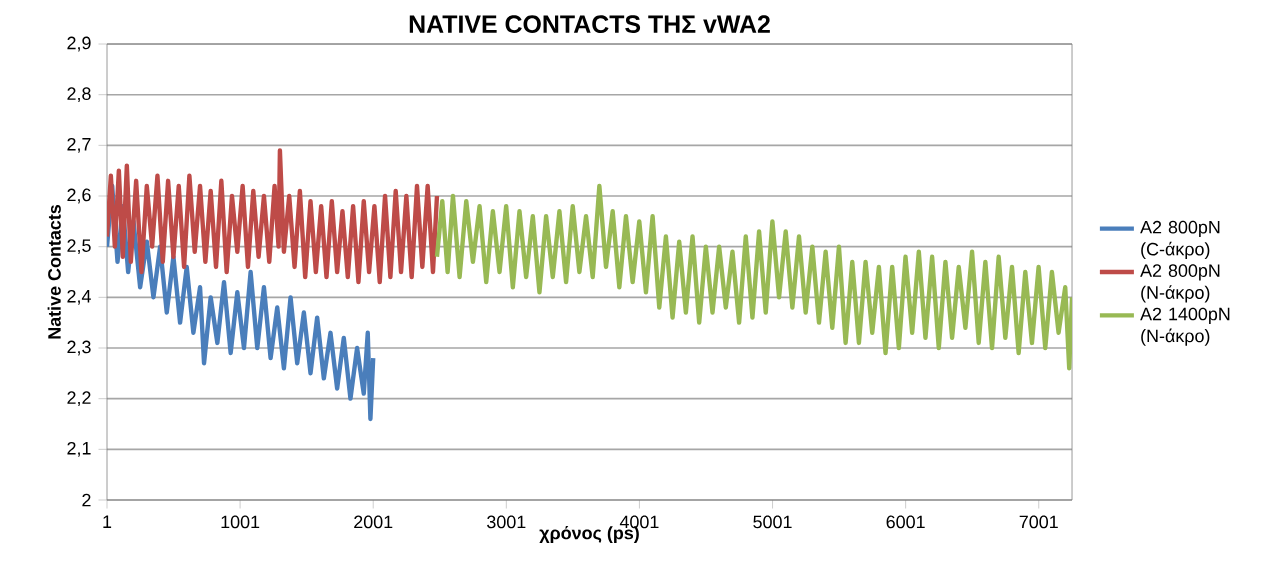 Image resolution: width=1276 pixels, height=574 pixels. What do you see at coordinates (79, 449) in the screenshot?
I see `y-tick-label: 2,1` at bounding box center [79, 449].